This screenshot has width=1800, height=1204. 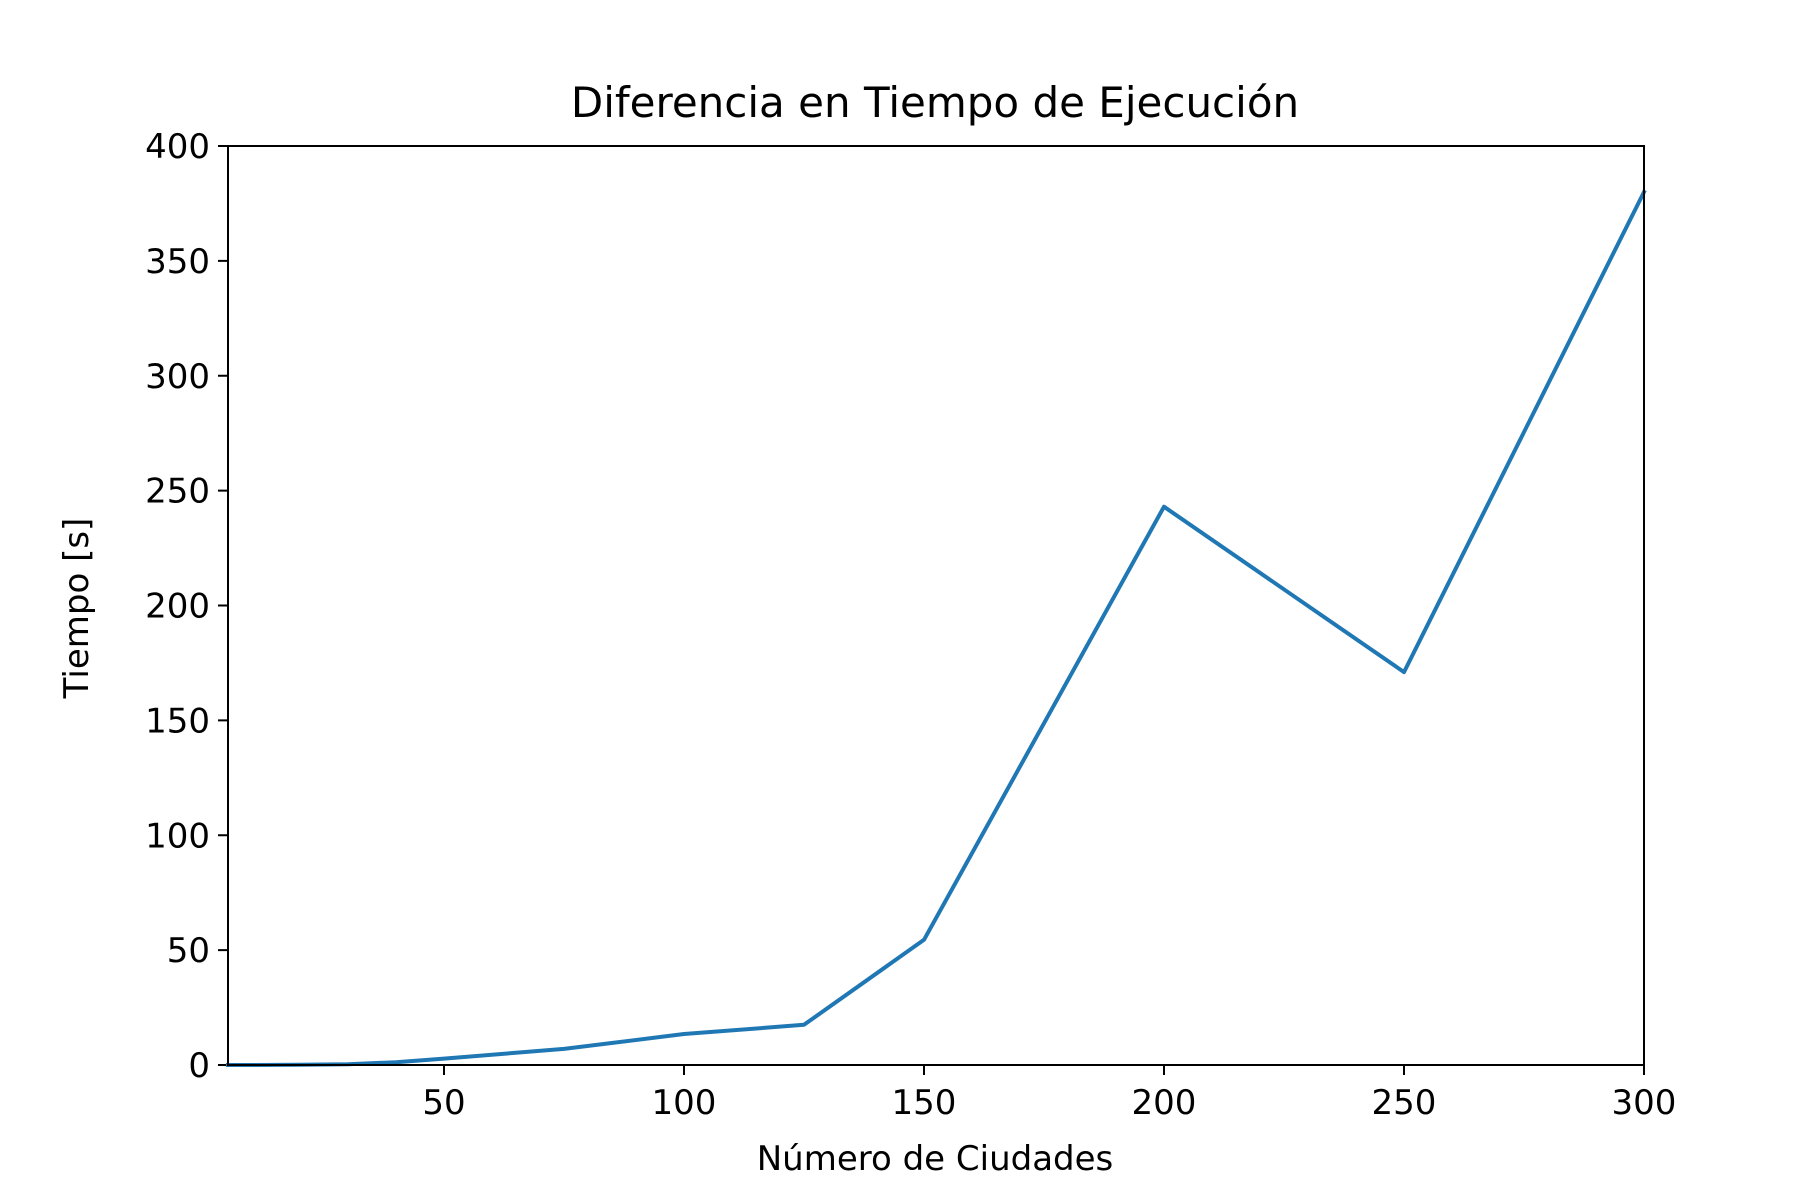 What do you see at coordinates (177, 377) in the screenshot?
I see `y-tick-label: 300` at bounding box center [177, 377].